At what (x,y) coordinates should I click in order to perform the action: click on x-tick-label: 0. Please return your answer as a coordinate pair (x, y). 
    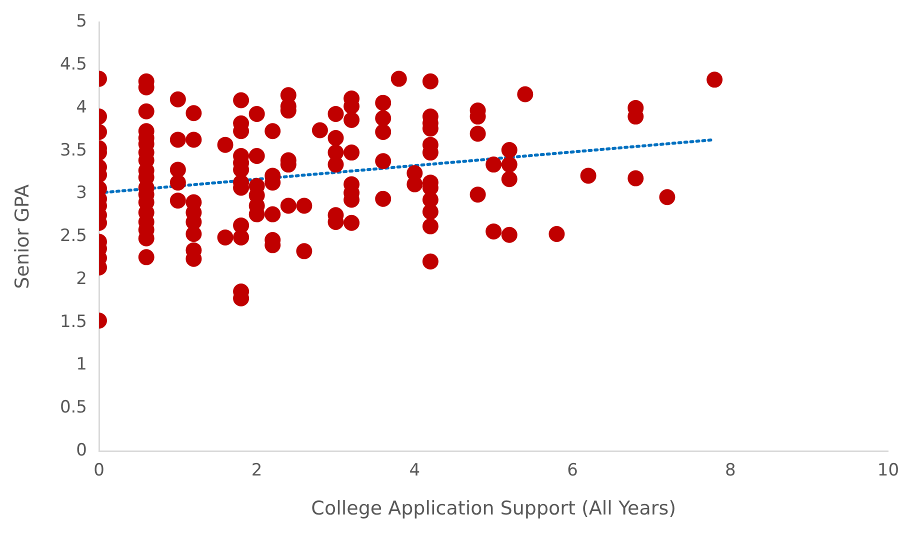
    Looking at the image, I should click on (99, 470).